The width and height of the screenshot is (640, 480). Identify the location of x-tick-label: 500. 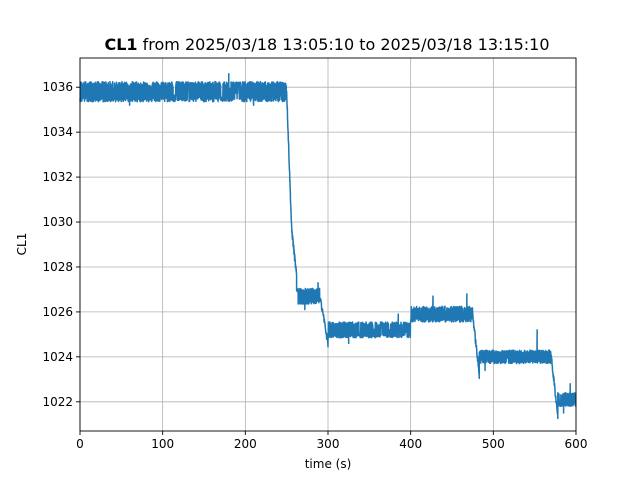
(493, 444).